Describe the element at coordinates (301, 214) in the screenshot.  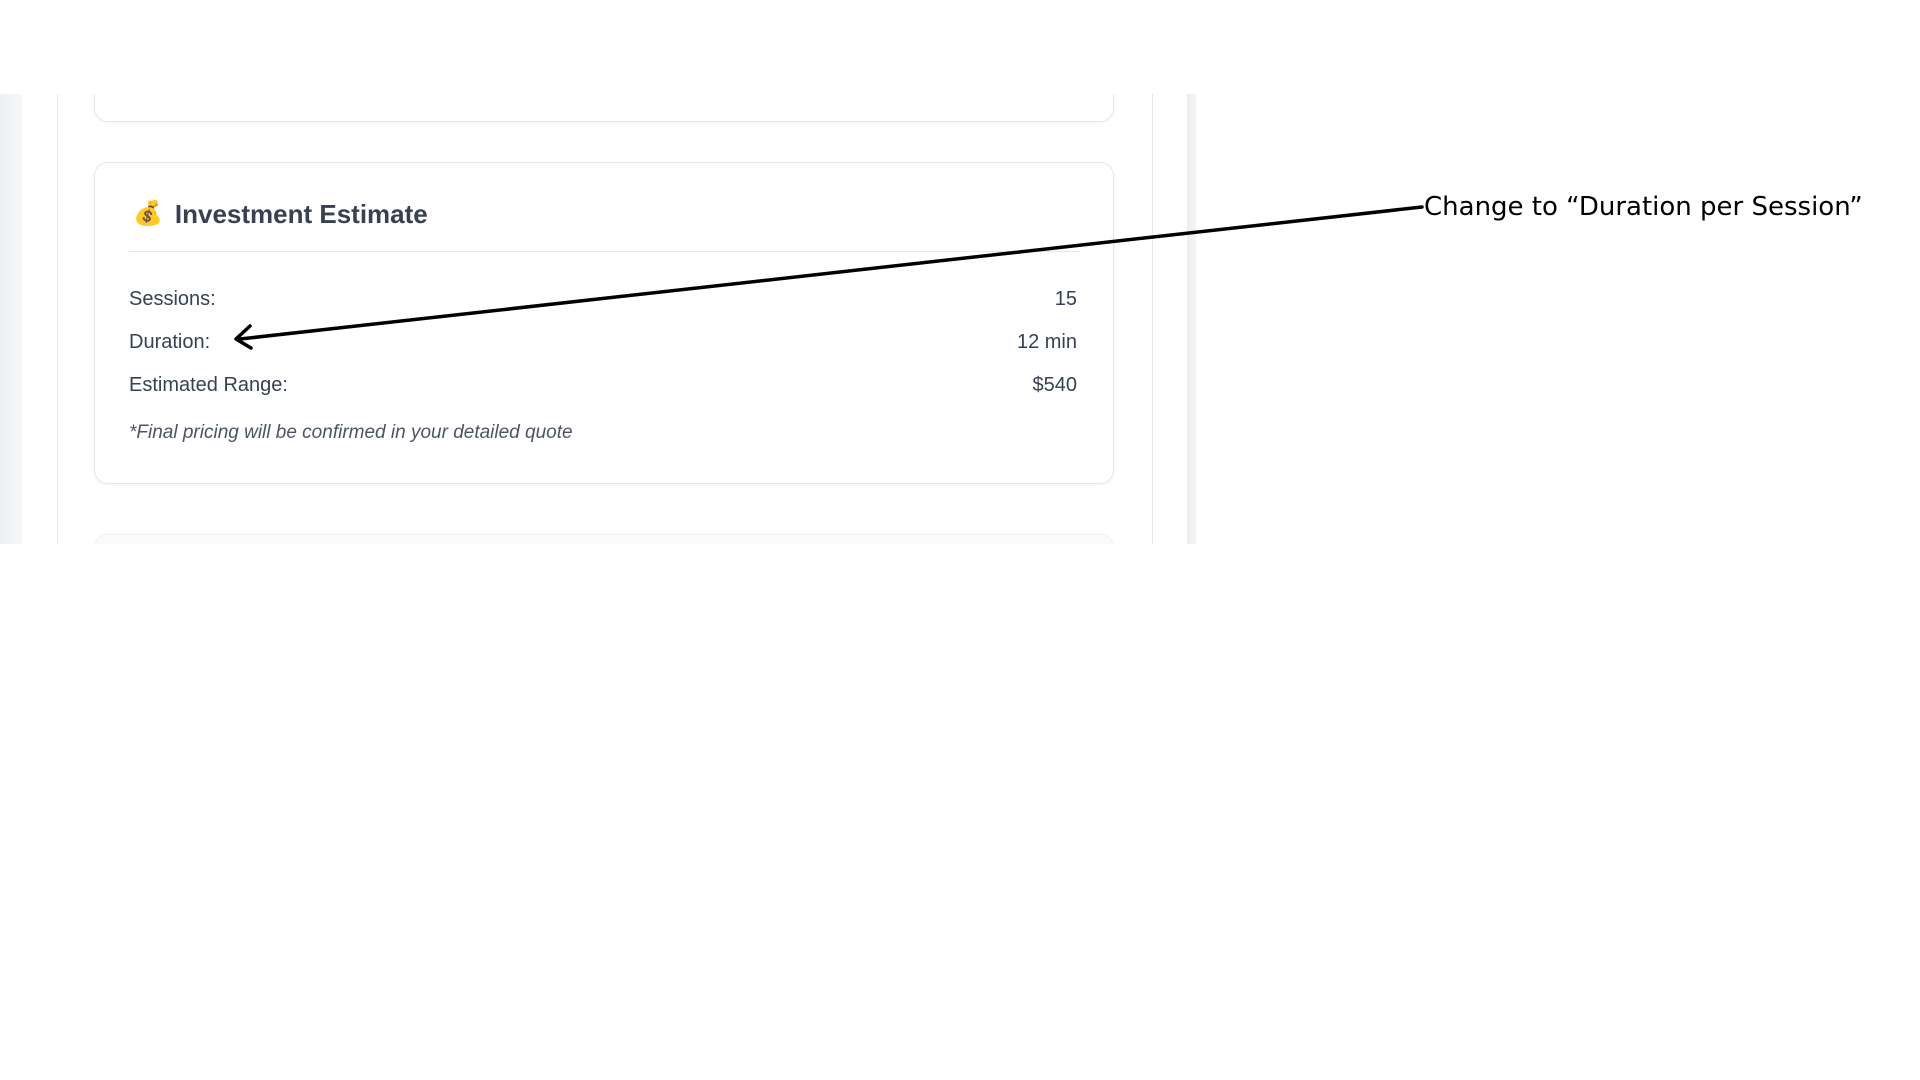
I see `card-title: Investment Estimate` at that location.